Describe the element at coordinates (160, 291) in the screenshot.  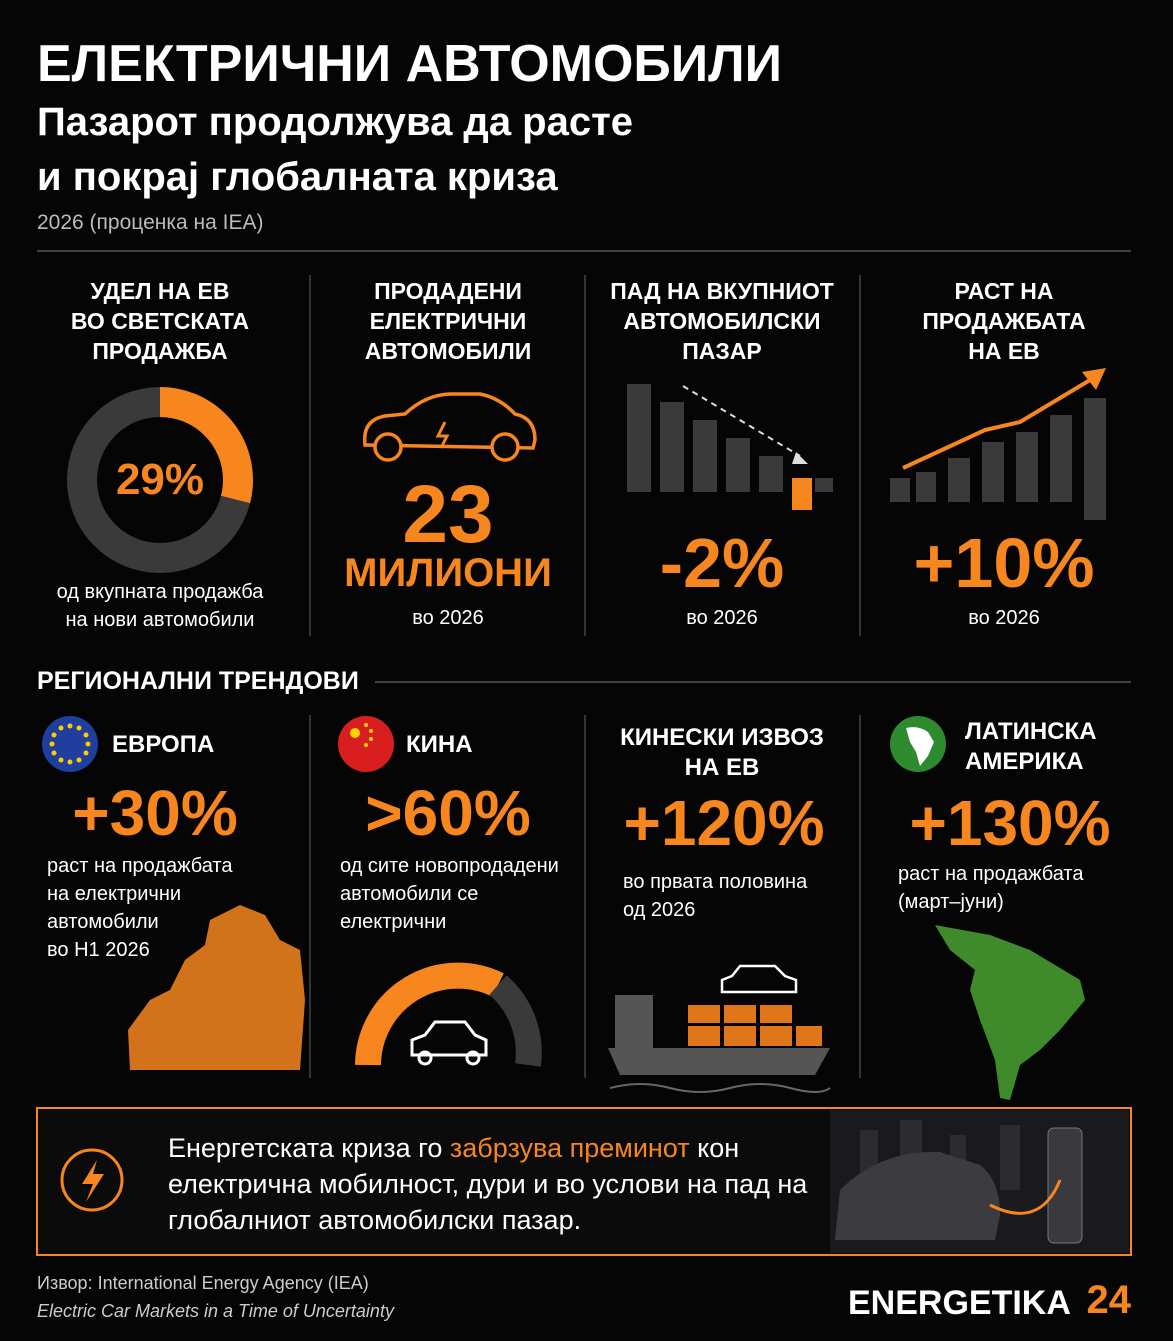
I see `stat-heading: УДЕЛ НА ЕВ` at that location.